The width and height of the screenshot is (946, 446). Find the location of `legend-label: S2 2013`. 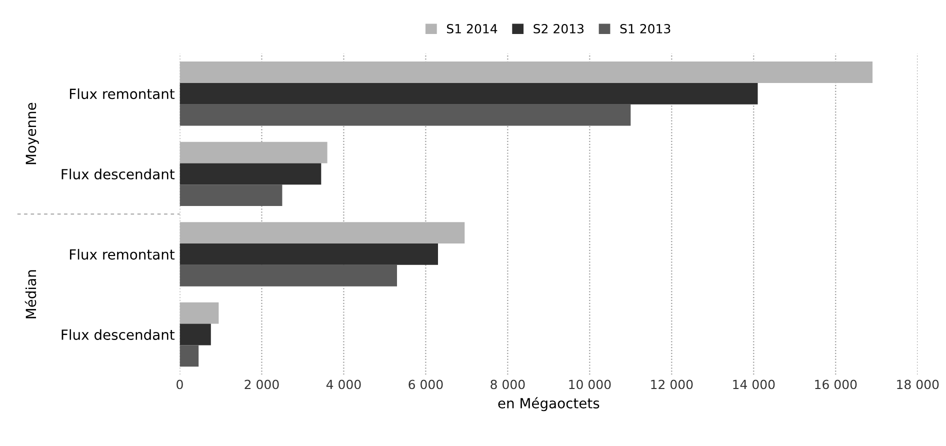

legend-label: S2 2013 is located at coordinates (559, 29).